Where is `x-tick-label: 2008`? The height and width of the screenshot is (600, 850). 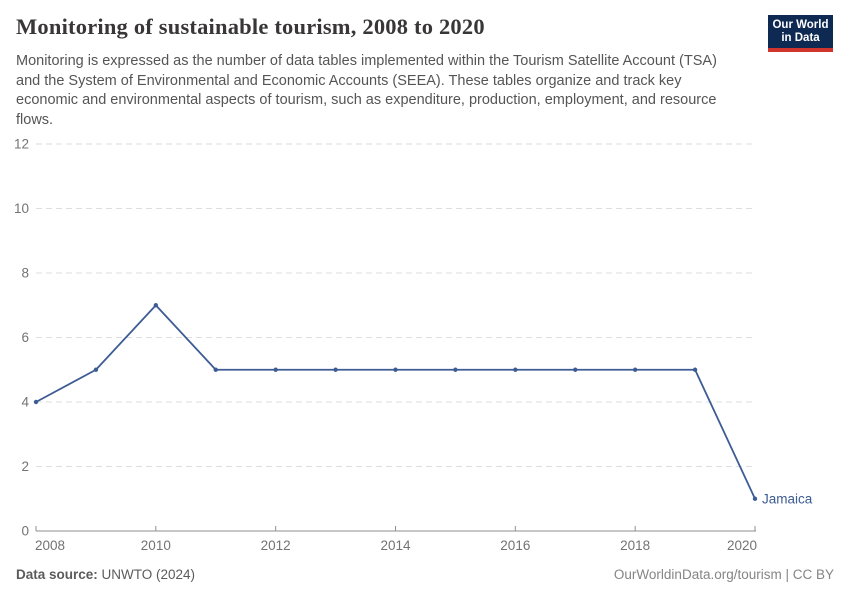
x-tick-label: 2008 is located at coordinates (50, 545).